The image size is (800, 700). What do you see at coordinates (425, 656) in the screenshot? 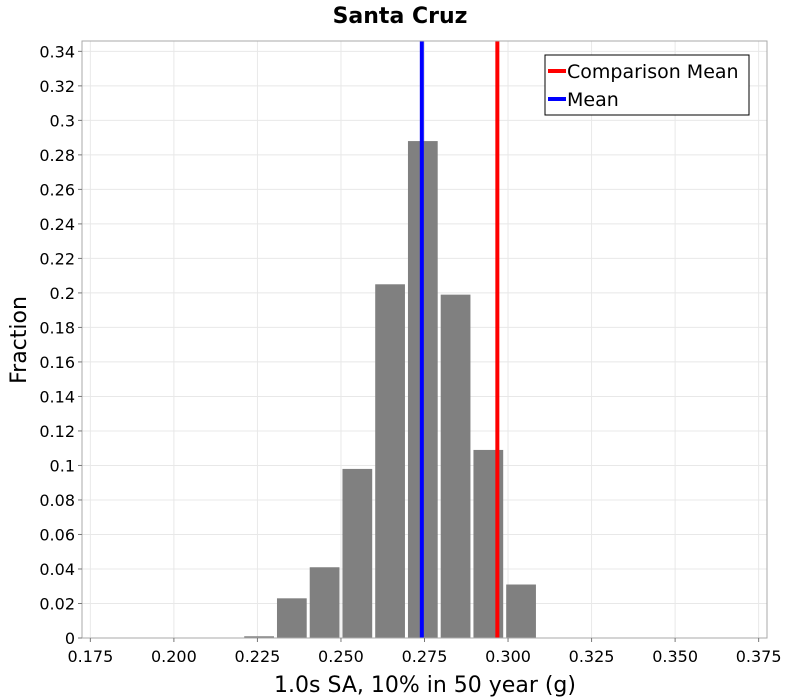
I see `x-tick-label: 0.275` at bounding box center [425, 656].